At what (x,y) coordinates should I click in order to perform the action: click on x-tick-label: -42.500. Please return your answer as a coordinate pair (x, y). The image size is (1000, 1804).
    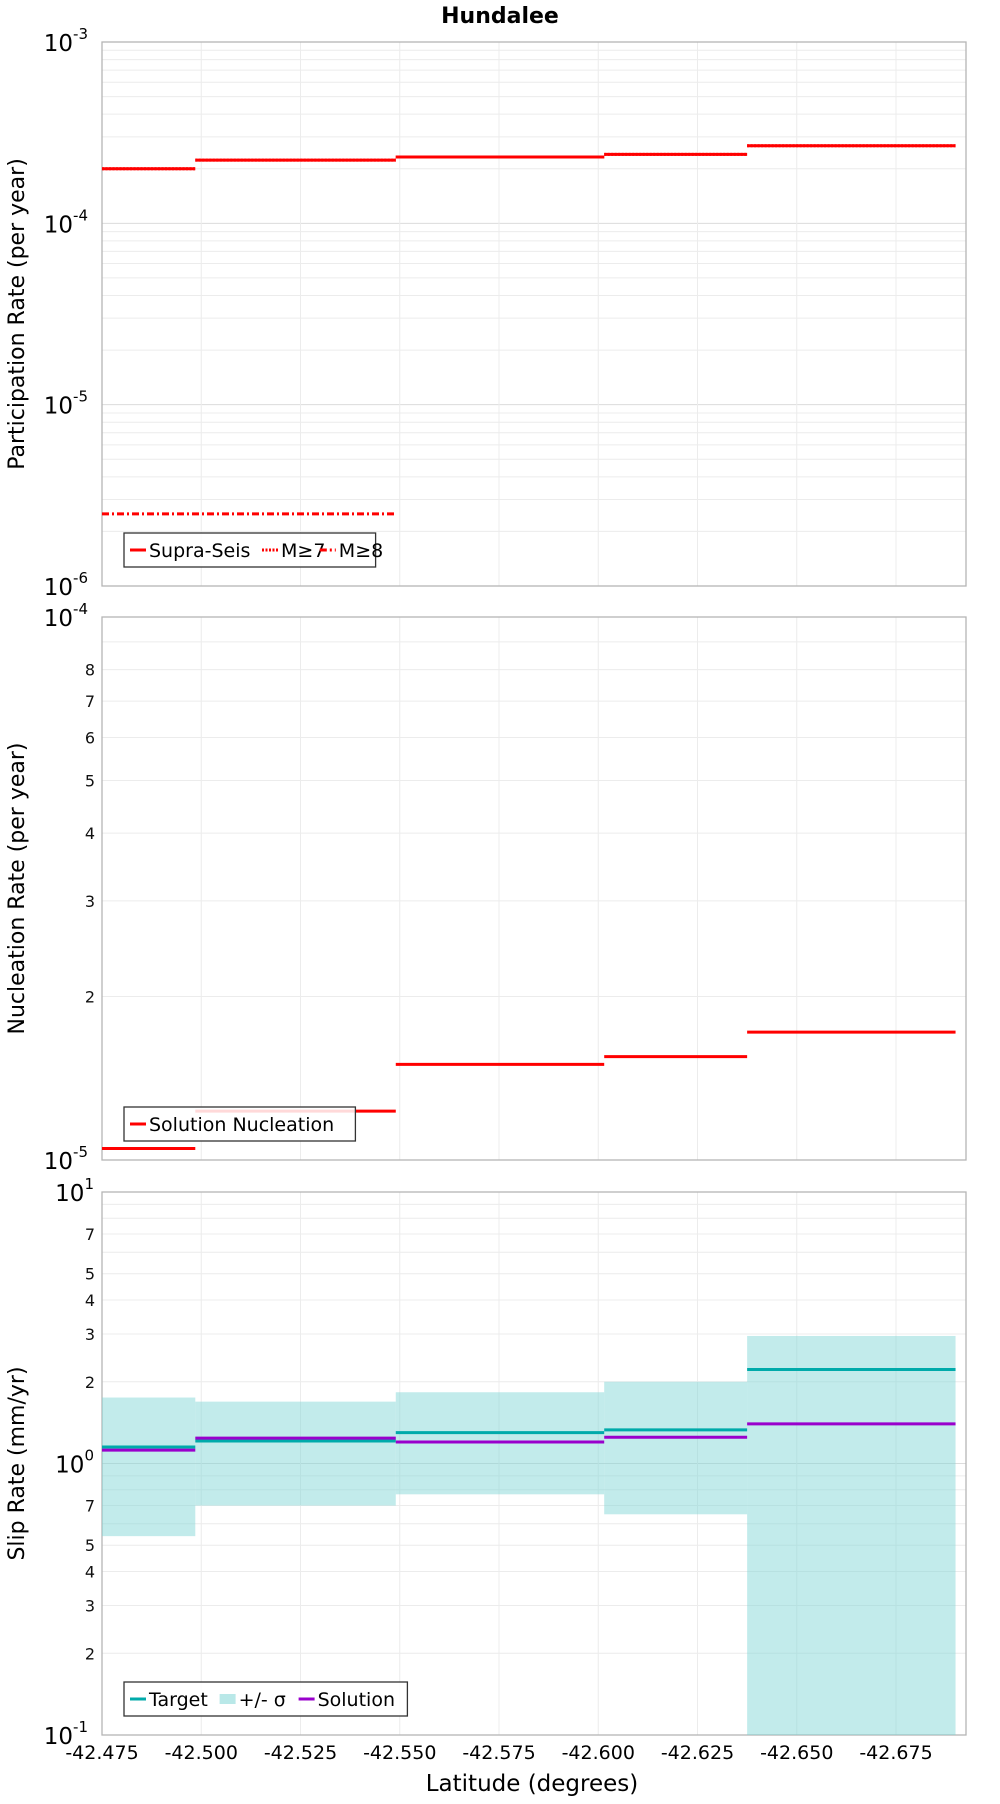
    Looking at the image, I should click on (201, 1753).